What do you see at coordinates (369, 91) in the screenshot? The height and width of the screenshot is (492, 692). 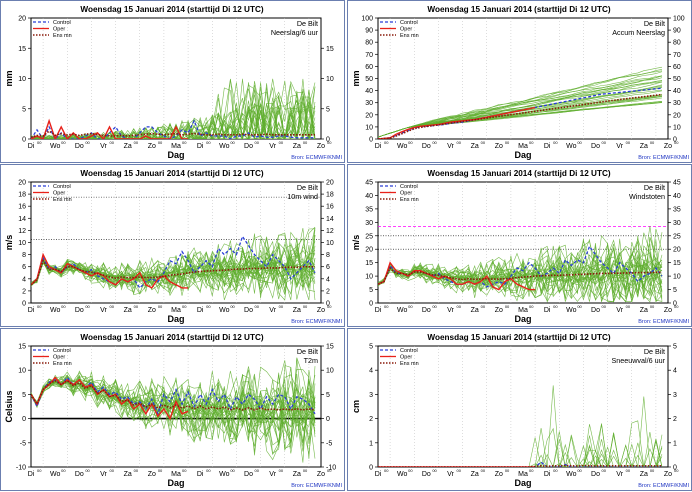 I see `y-tick-label: 40` at bounding box center [369, 91].